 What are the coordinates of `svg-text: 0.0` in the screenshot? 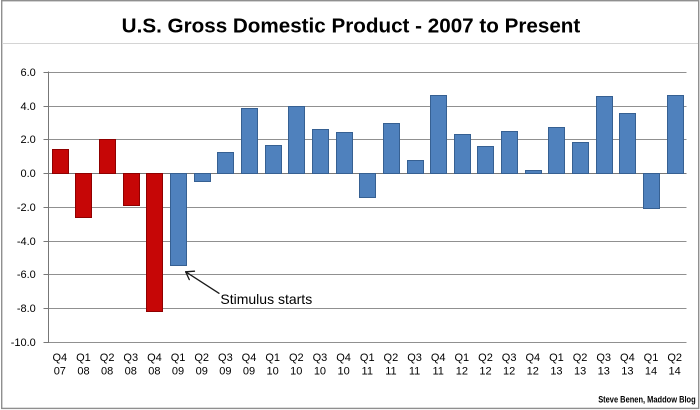 It's located at (28, 174).